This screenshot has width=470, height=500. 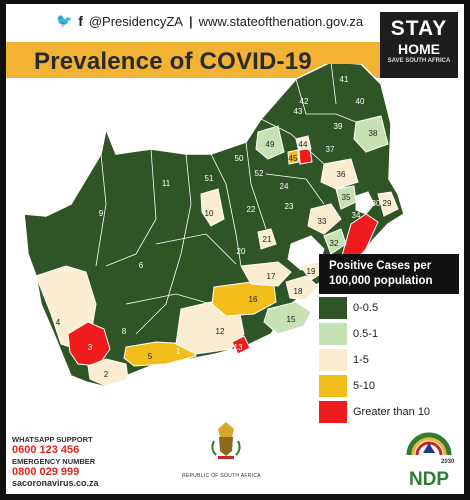 What do you see at coordinates (419, 28) in the screenshot?
I see `badge-line1: STAY` at bounding box center [419, 28].